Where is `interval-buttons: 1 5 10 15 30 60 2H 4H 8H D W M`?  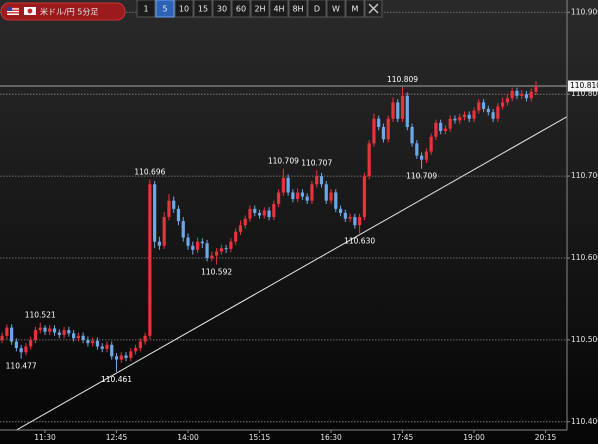
interval-buttons: 1 5 10 15 30 60 2H 4H 8H D W M is located at coordinates (250, 9).